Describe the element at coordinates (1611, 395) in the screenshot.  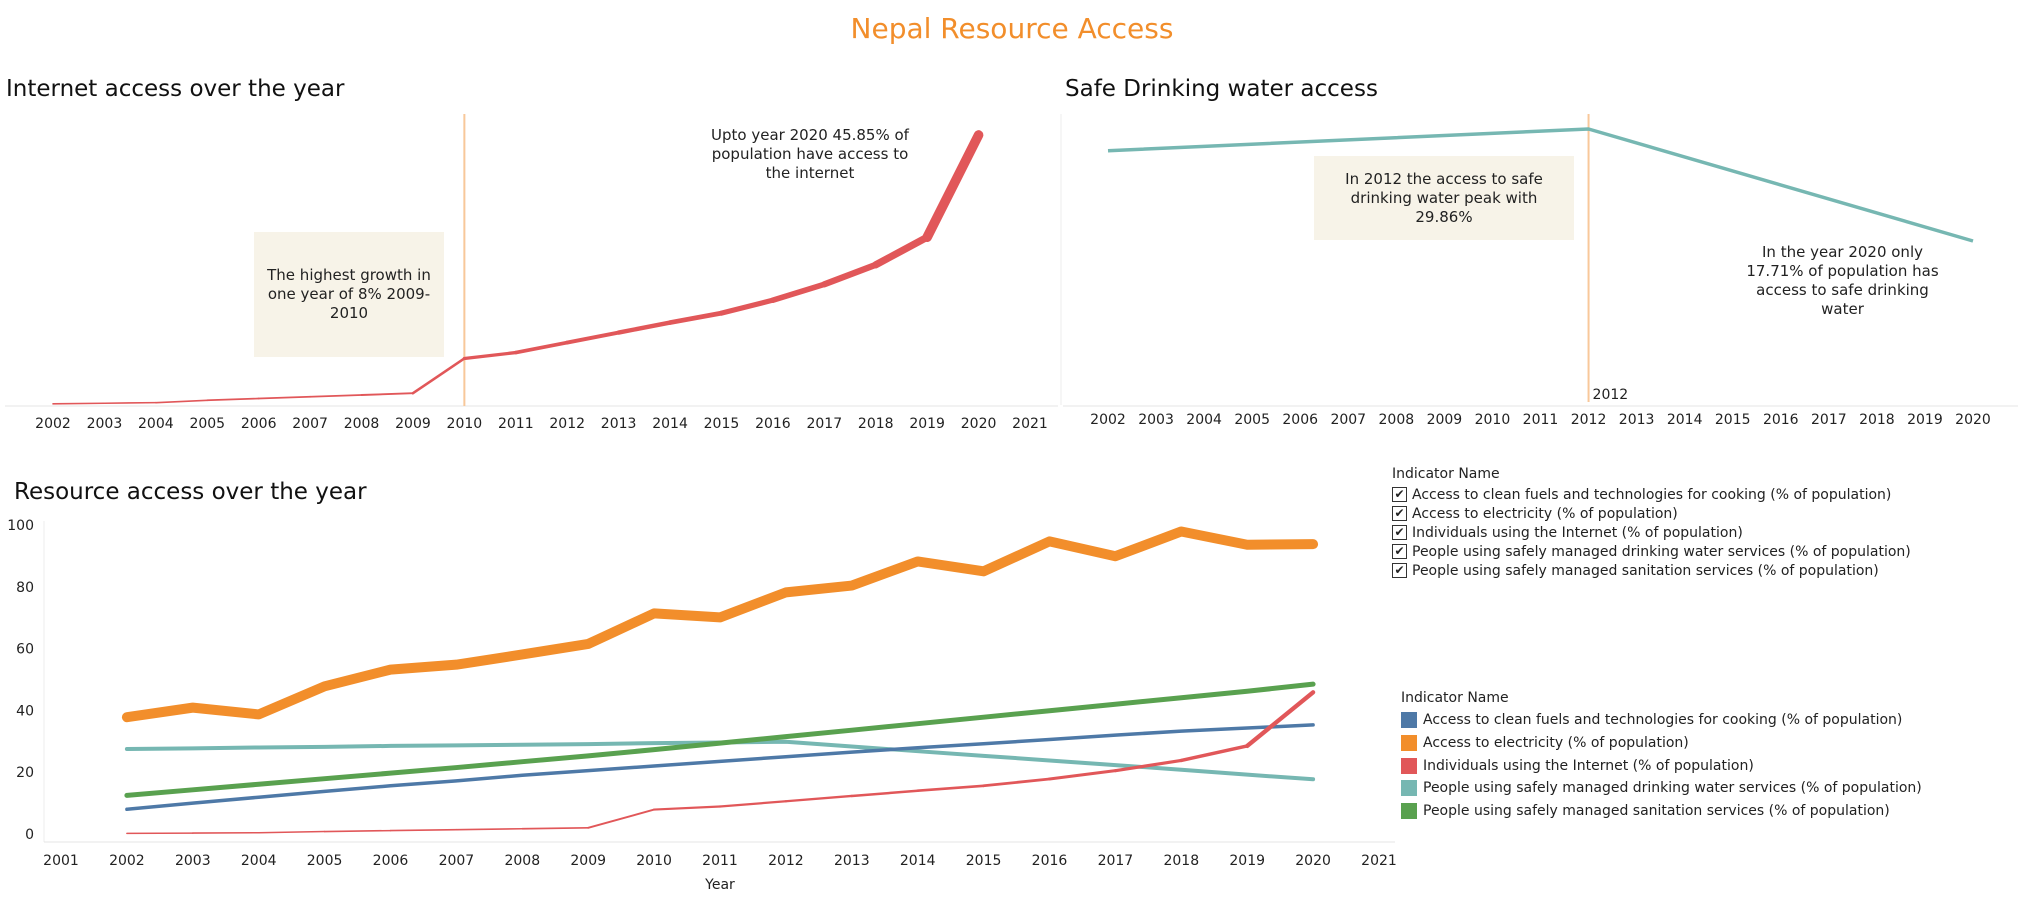
I see `reference-line-label: 2012` at that location.